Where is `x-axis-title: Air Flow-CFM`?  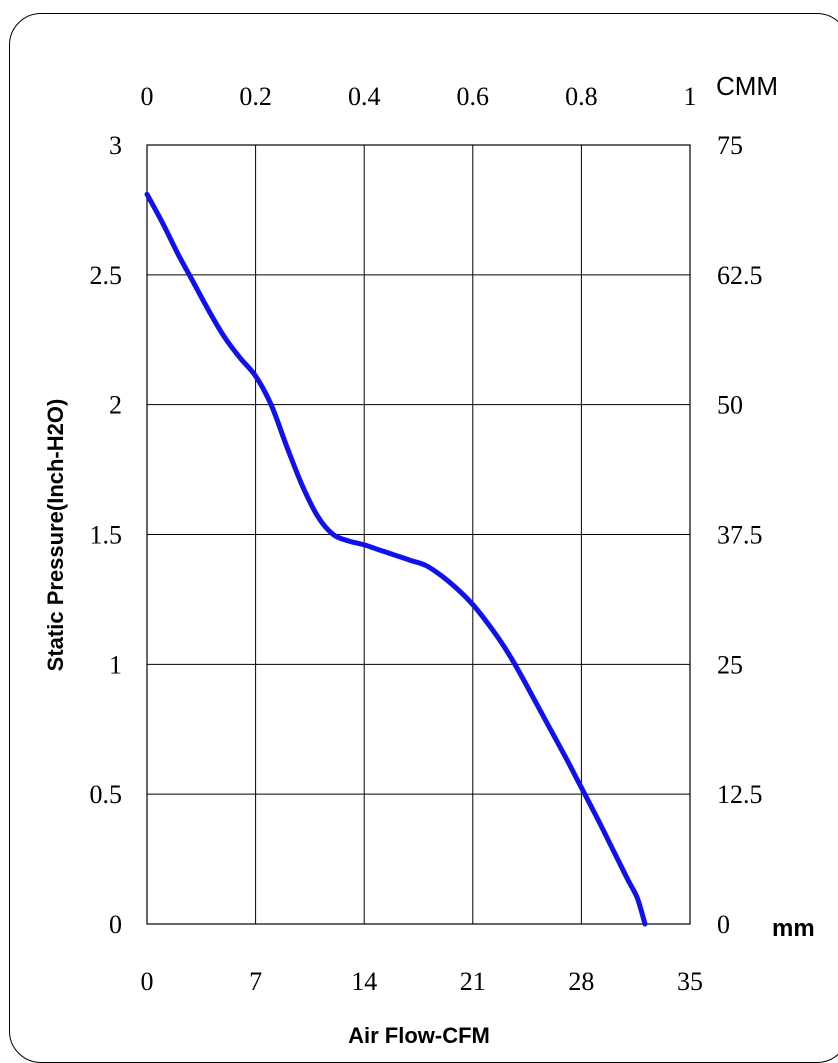 x-axis-title: Air Flow-CFM is located at coordinates (419, 1035).